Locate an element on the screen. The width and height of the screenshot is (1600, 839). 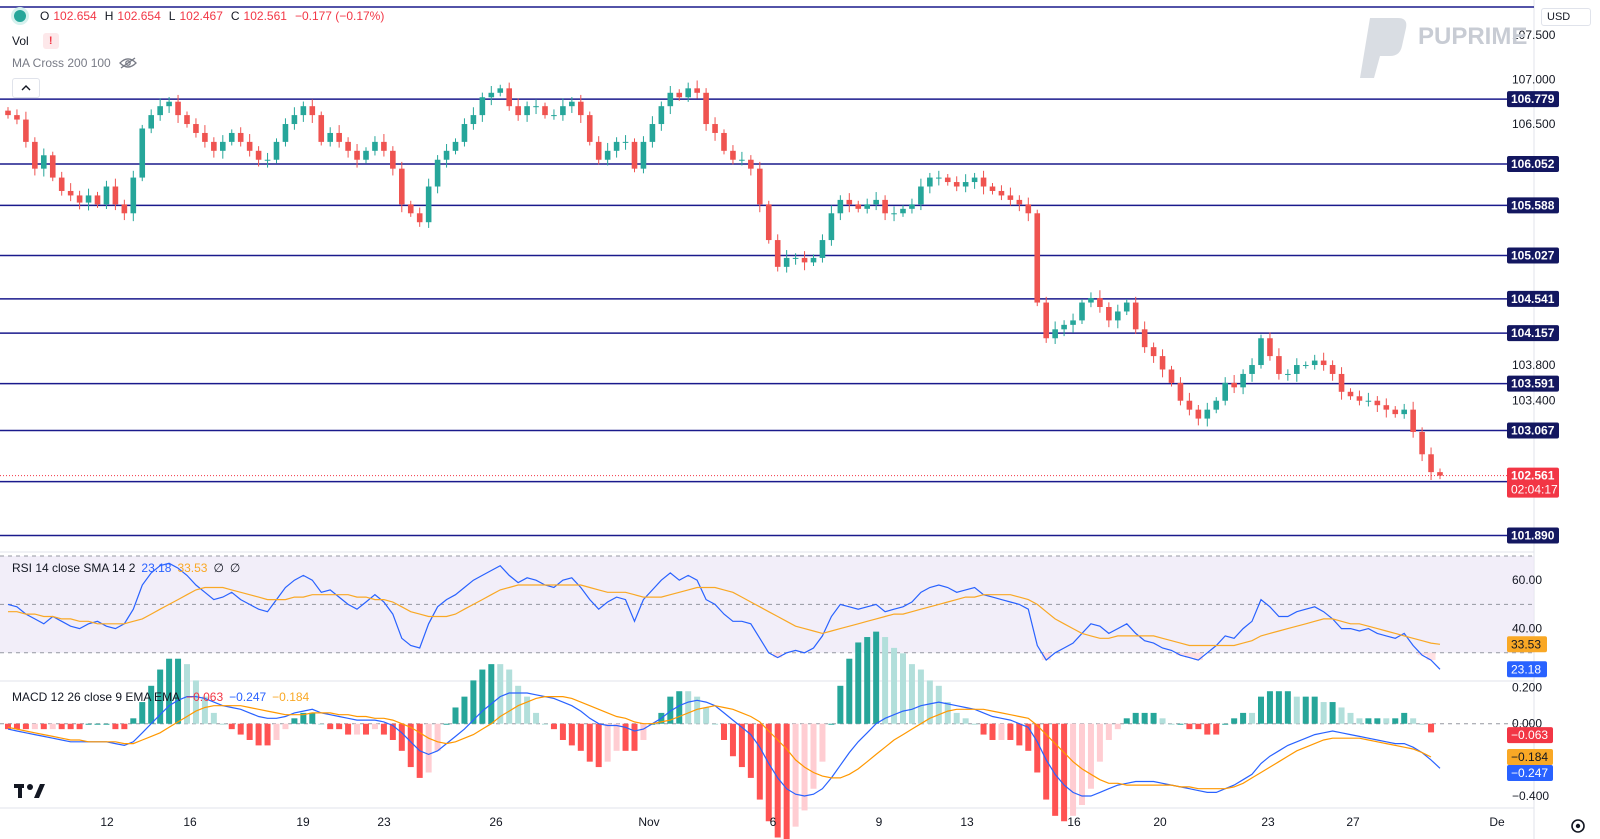
price-tick-label: 107.000 is located at coordinates (1534, 79).